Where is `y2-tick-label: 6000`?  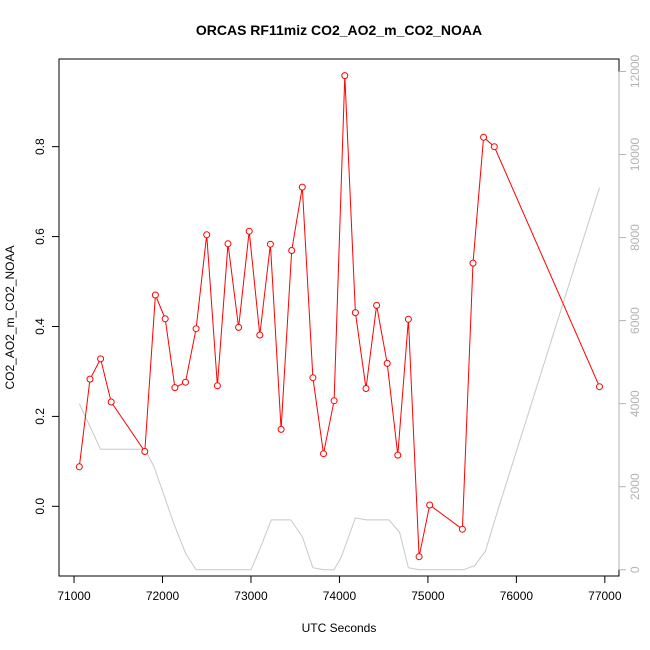
y2-tick-label: 6000 is located at coordinates (635, 320).